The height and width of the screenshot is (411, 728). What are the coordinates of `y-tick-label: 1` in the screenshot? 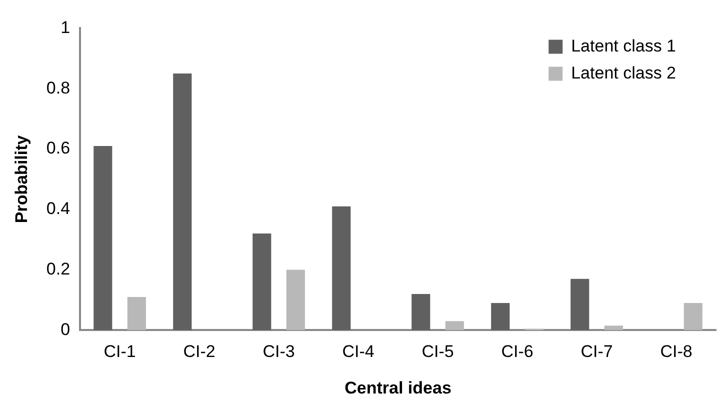 It's located at (65, 27).